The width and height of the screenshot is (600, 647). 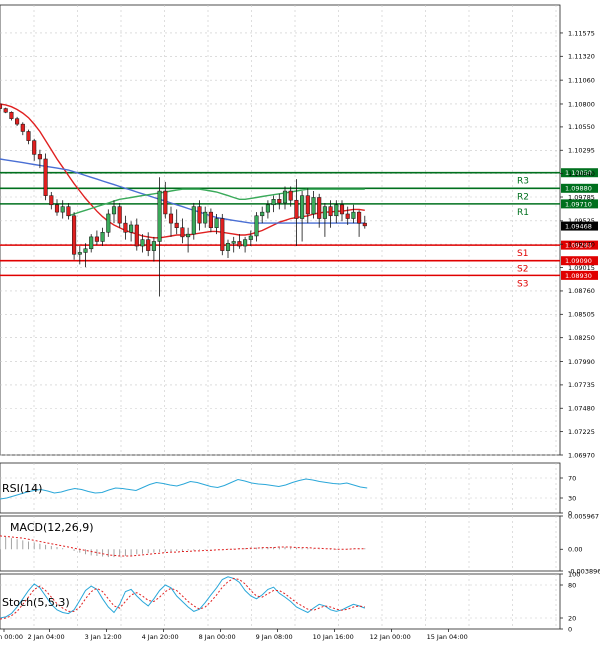 What do you see at coordinates (447, 637) in the screenshot?
I see `time-tick-label: 15 Jan 04:00` at bounding box center [447, 637].